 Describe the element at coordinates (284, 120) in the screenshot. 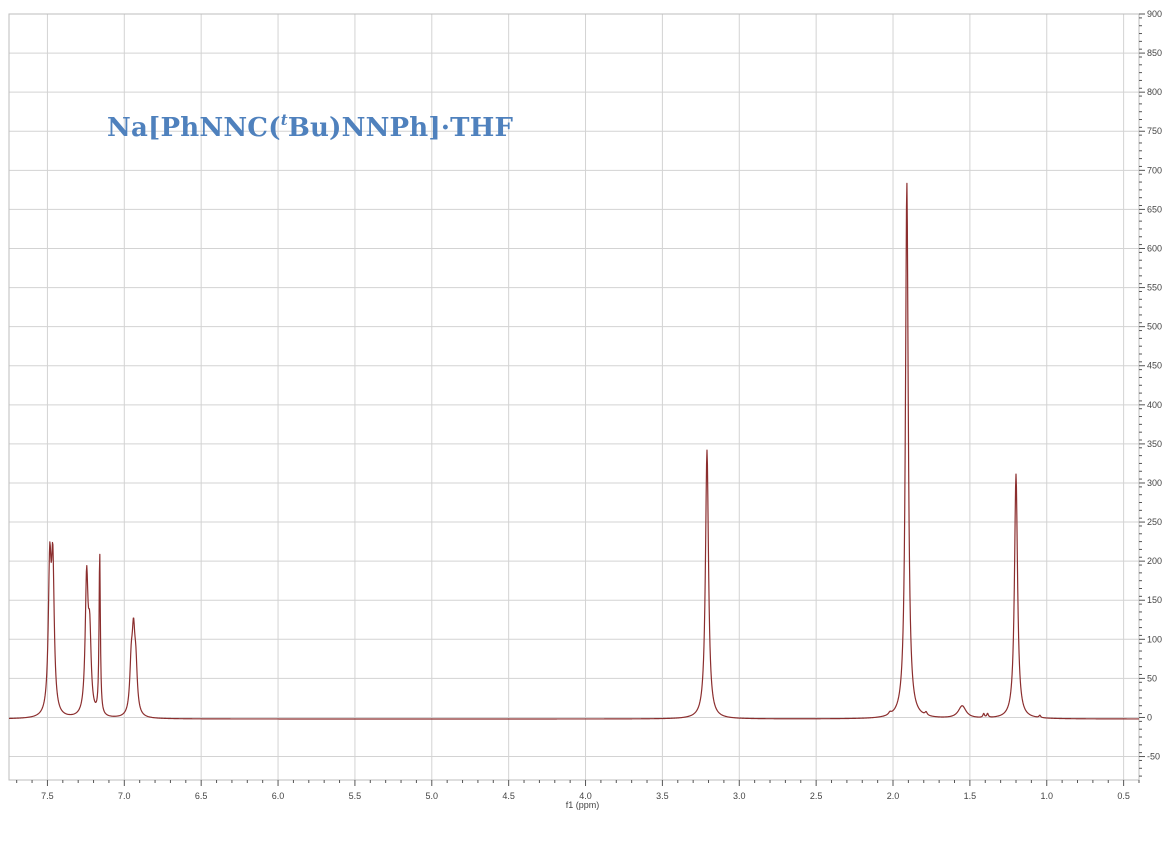

I see `title-superscript: t` at that location.